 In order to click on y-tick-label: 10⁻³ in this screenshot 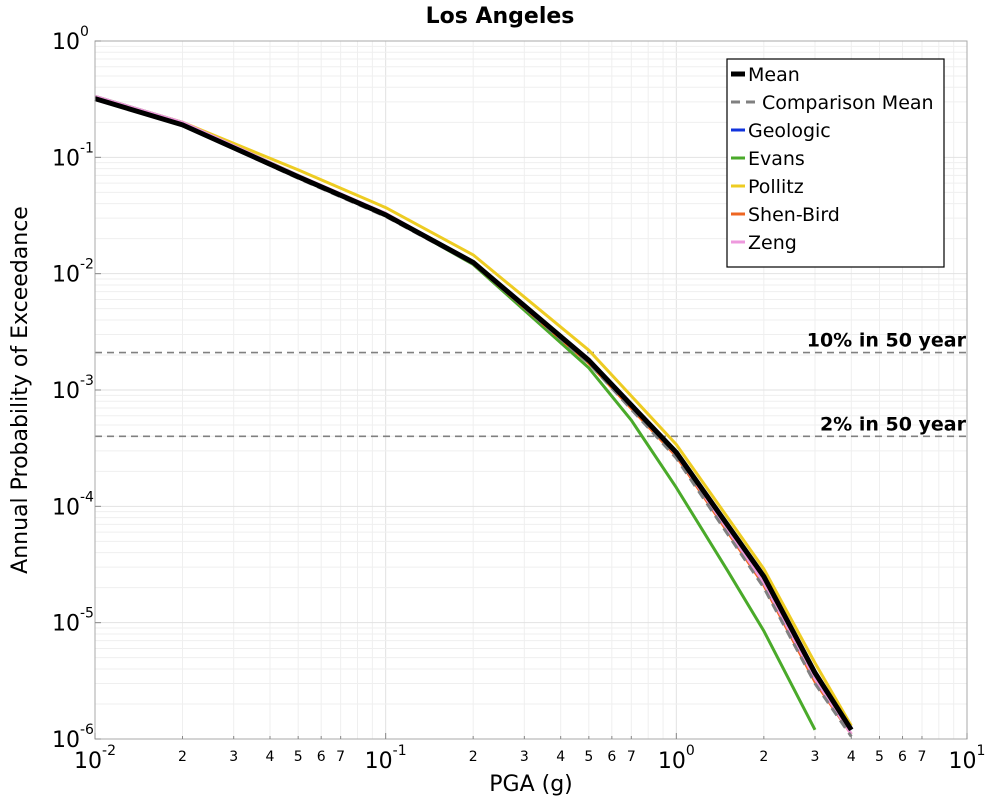, I will do `click(73, 388)`.